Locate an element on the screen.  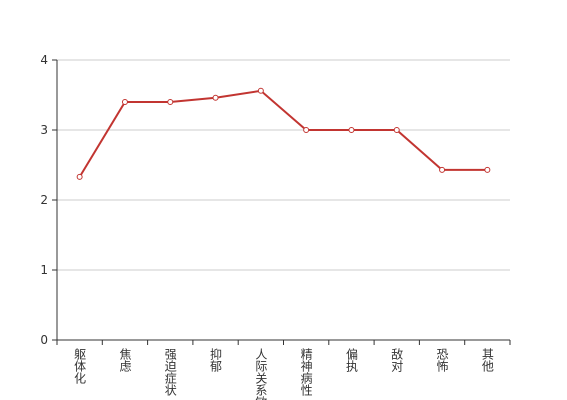
x-tick-label: 焦虑 is located at coordinates (125, 360).